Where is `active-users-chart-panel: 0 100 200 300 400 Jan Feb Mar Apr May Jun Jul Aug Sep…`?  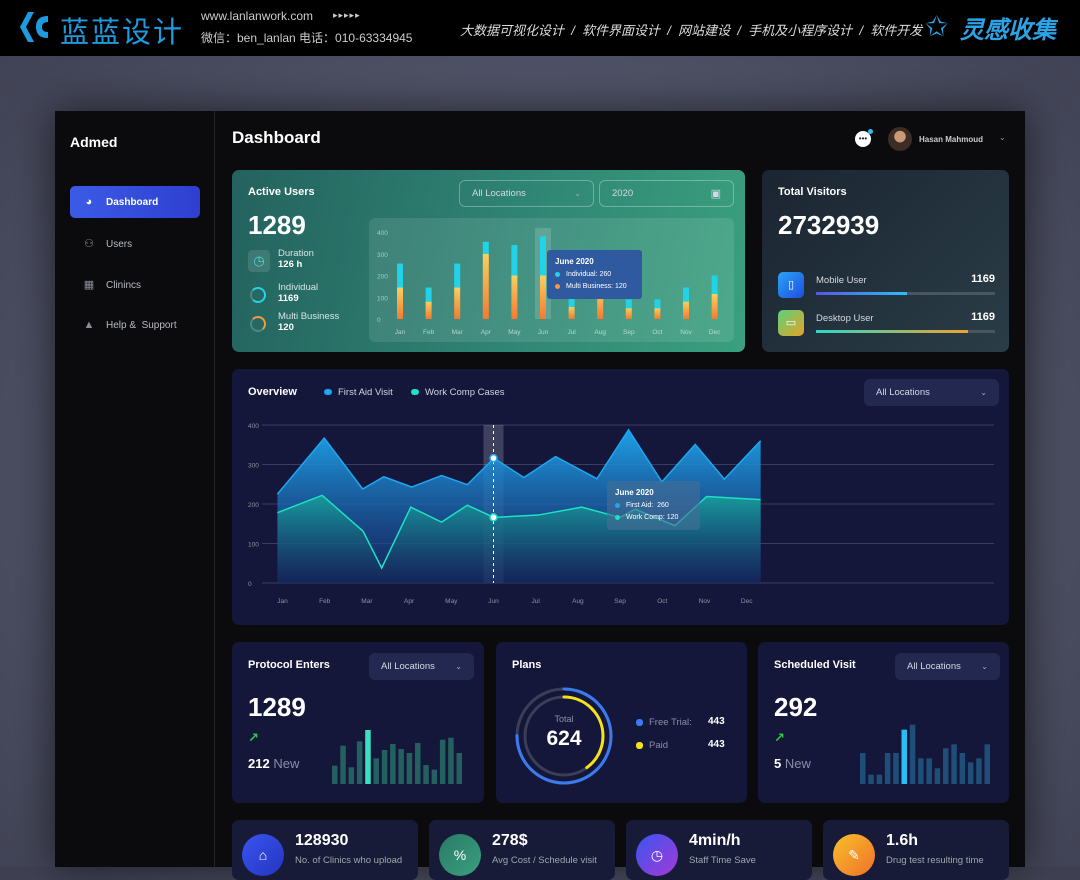 active-users-chart-panel: 0 100 200 300 400 Jan Feb Mar Apr May Jun Jul Aug Sep… is located at coordinates (551, 280).